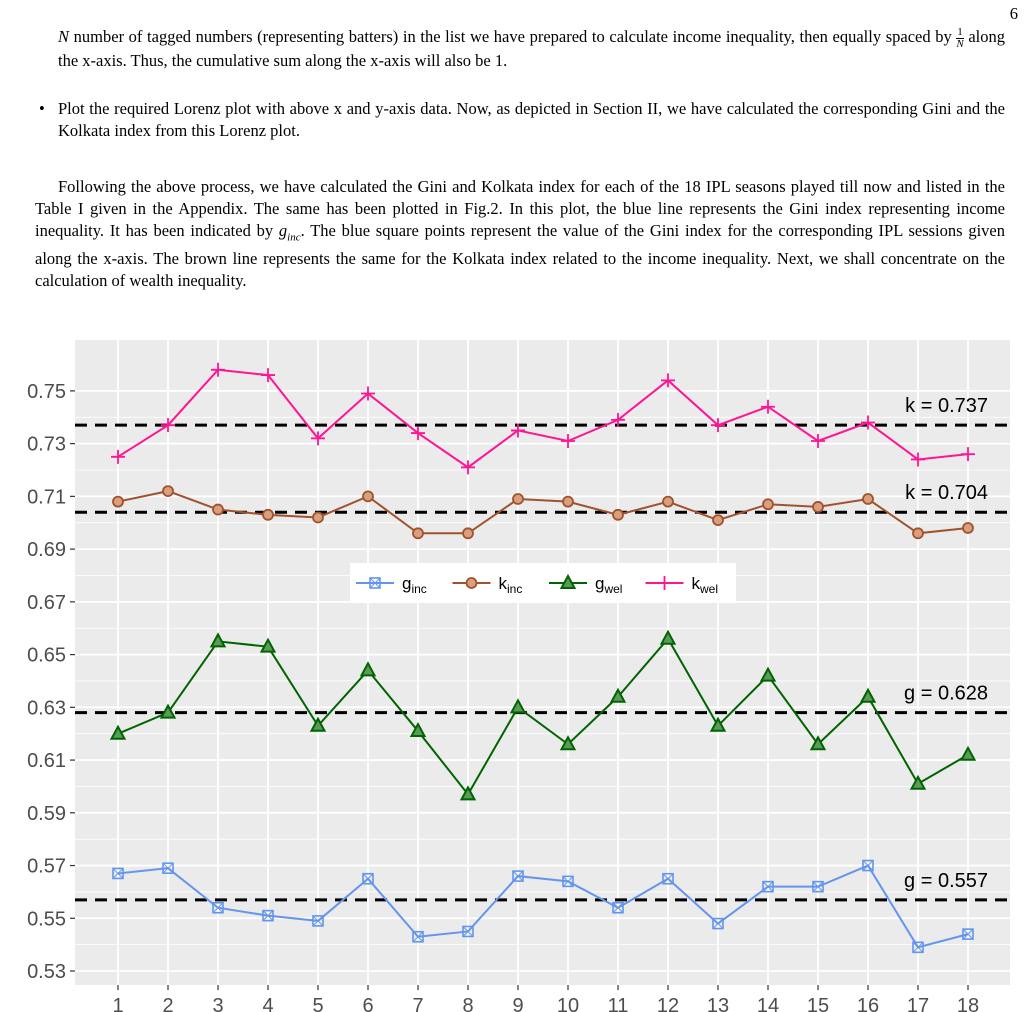 The height and width of the screenshot is (1012, 1030). I want to click on x-tick-label: 9, so click(517, 1003).